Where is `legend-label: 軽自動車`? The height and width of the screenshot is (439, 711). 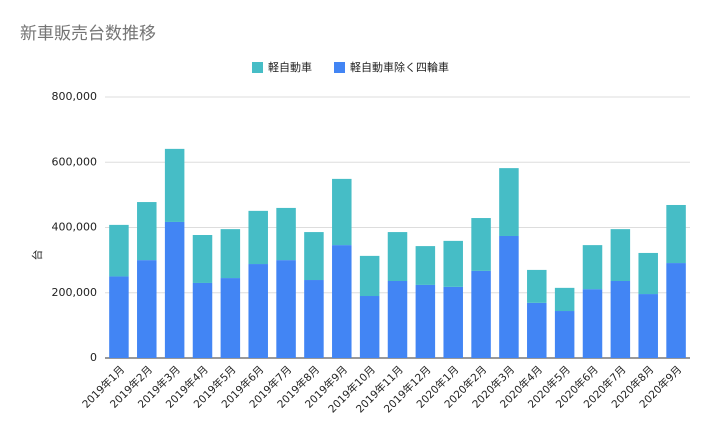 legend-label: 軽自動車 is located at coordinates (290, 67).